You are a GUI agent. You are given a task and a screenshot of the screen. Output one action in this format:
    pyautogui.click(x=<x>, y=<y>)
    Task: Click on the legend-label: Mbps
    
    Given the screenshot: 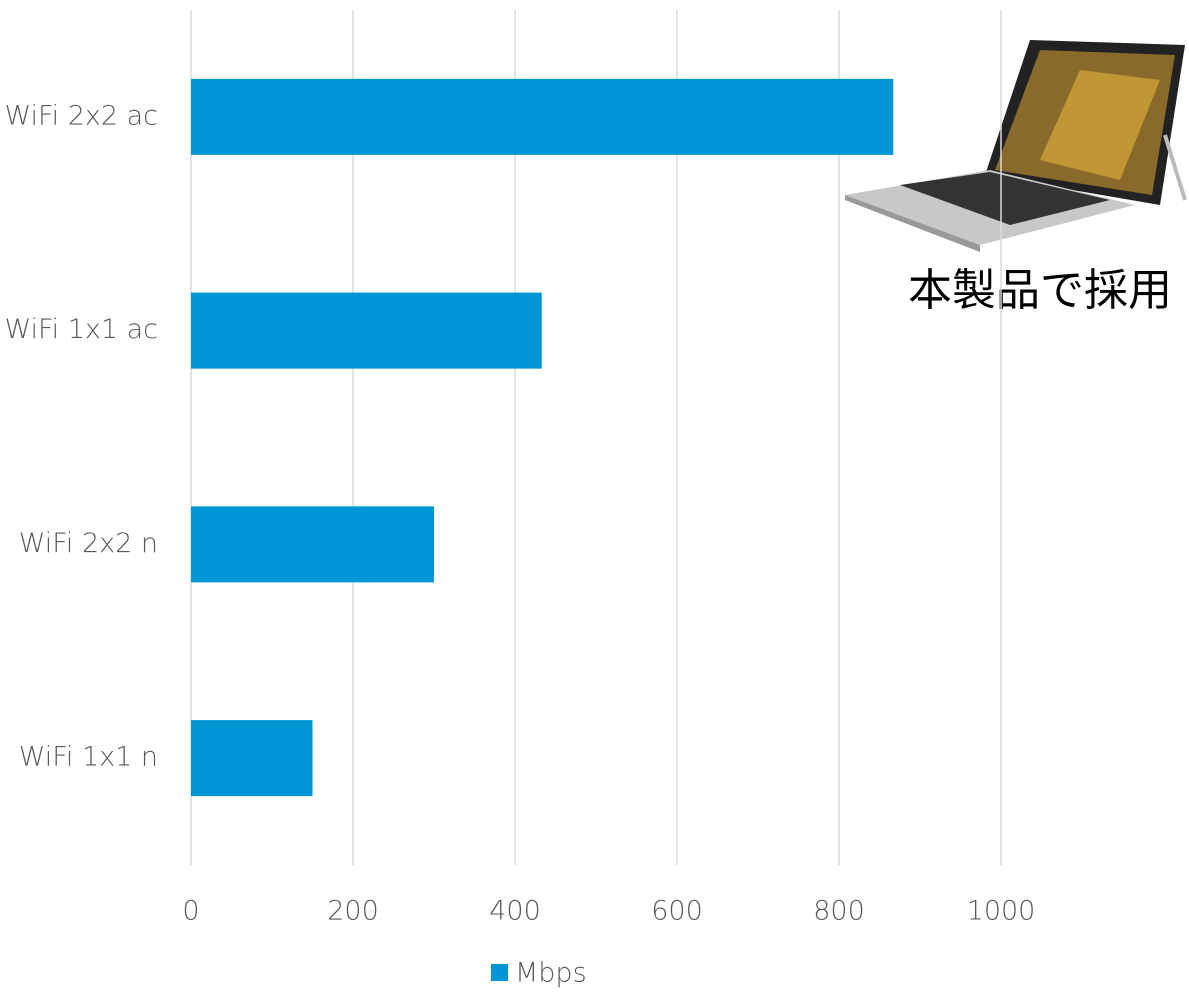 What is the action you would take?
    pyautogui.click(x=551, y=973)
    